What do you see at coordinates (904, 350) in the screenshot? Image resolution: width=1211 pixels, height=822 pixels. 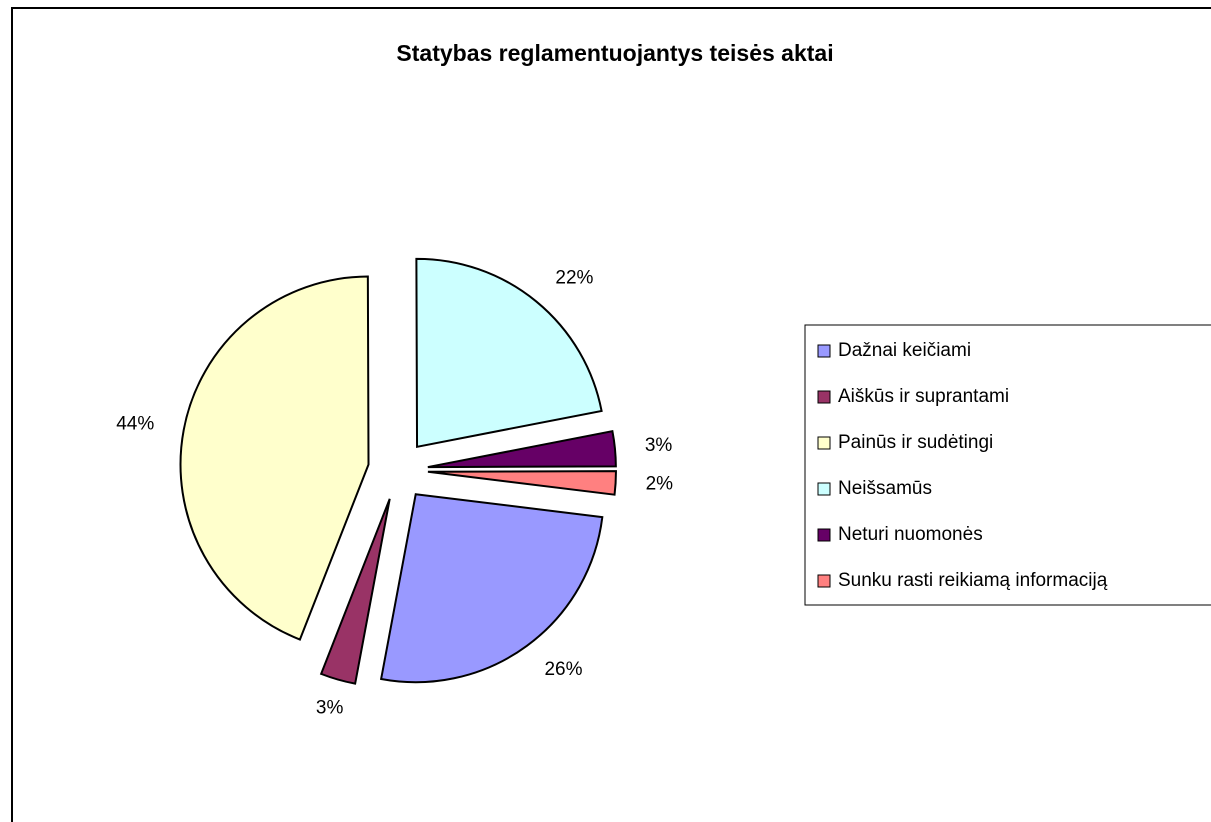 I see `legend-label: Dažnai keičiami` at bounding box center [904, 350].